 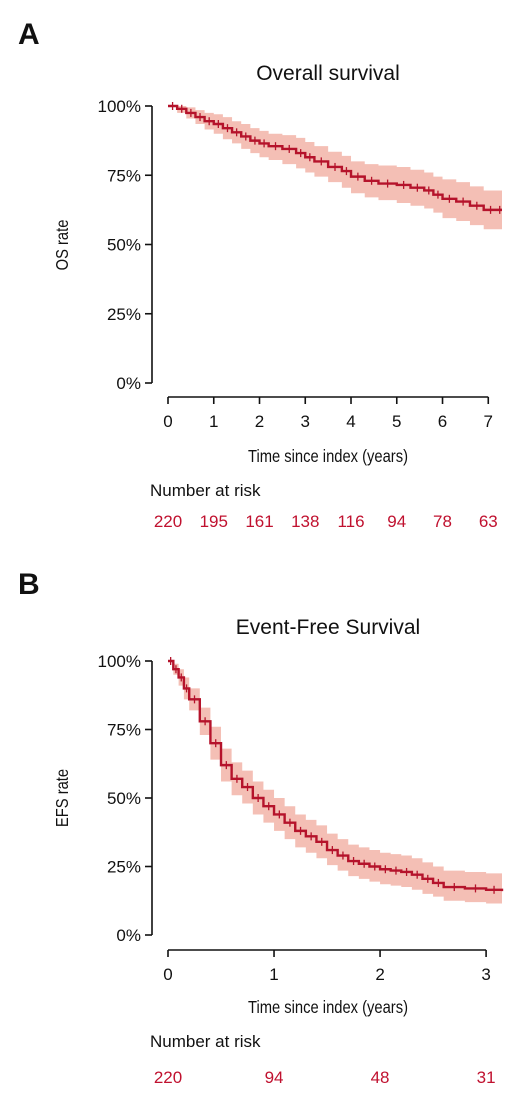 What do you see at coordinates (305, 521) in the screenshot?
I see `risk-count: 138` at bounding box center [305, 521].